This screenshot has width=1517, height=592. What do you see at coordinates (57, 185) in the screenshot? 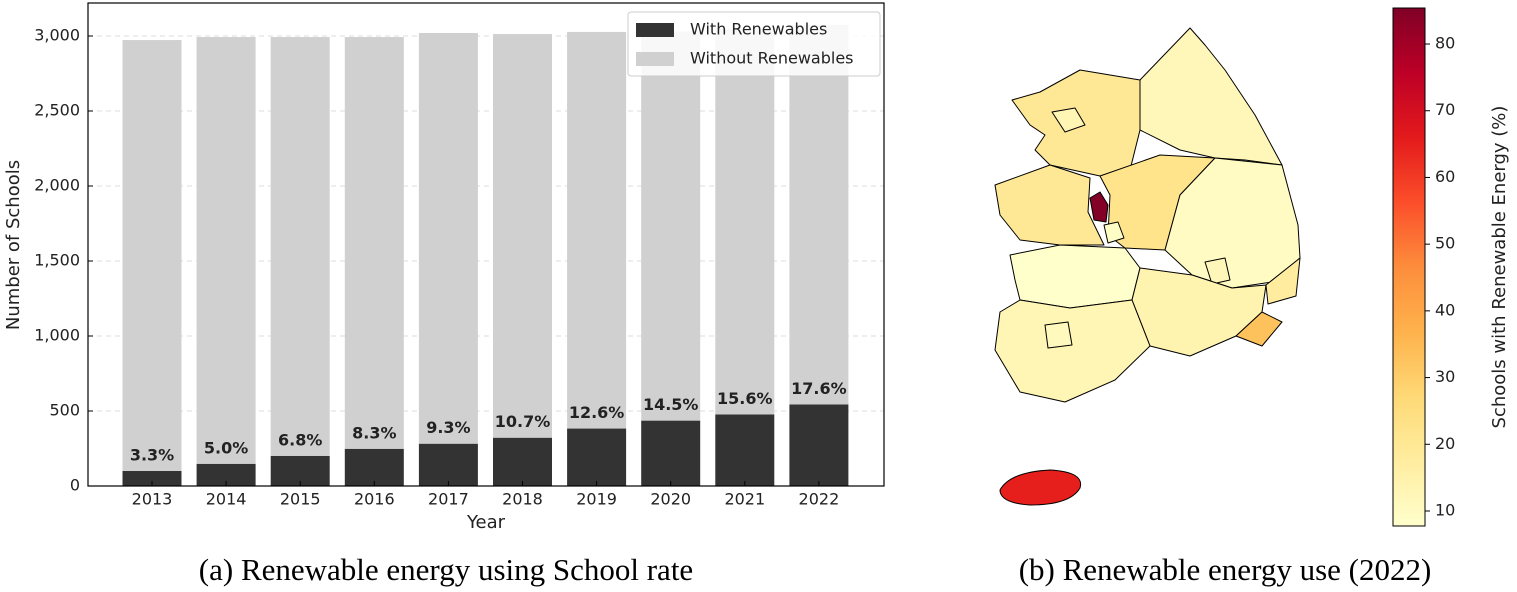
I see `y-tick-label: 2,000` at bounding box center [57, 185].